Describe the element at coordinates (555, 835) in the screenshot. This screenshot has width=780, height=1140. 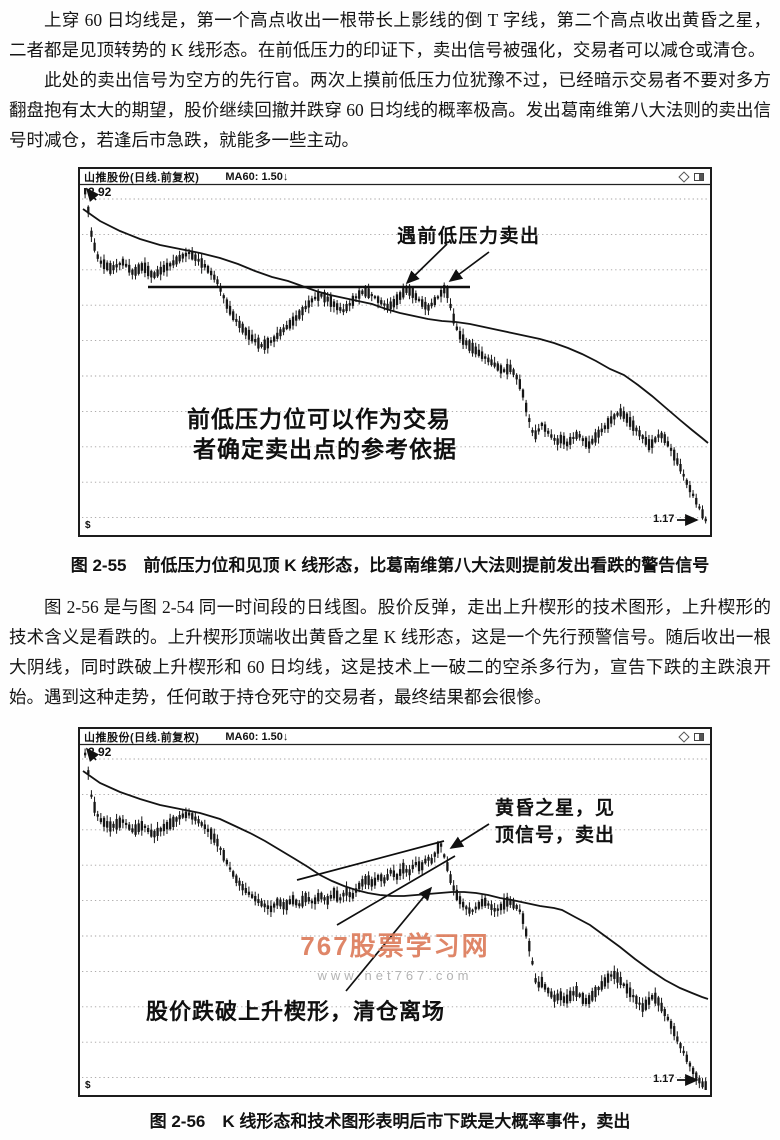
I see `chart-annotation-label: 顶信号，卖出` at that location.